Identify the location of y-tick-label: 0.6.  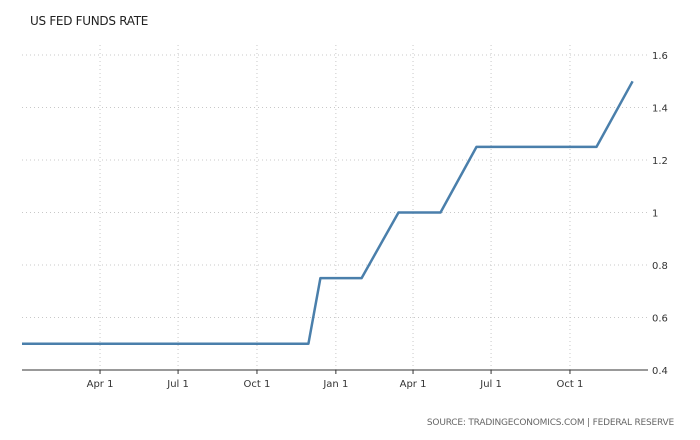
(660, 319).